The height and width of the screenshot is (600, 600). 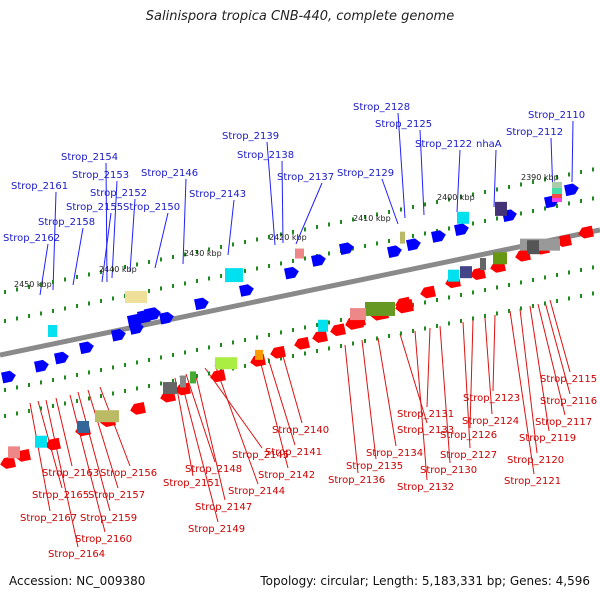 I want to click on kbp-marker-label: 2400 kbp, so click(x=456, y=197).